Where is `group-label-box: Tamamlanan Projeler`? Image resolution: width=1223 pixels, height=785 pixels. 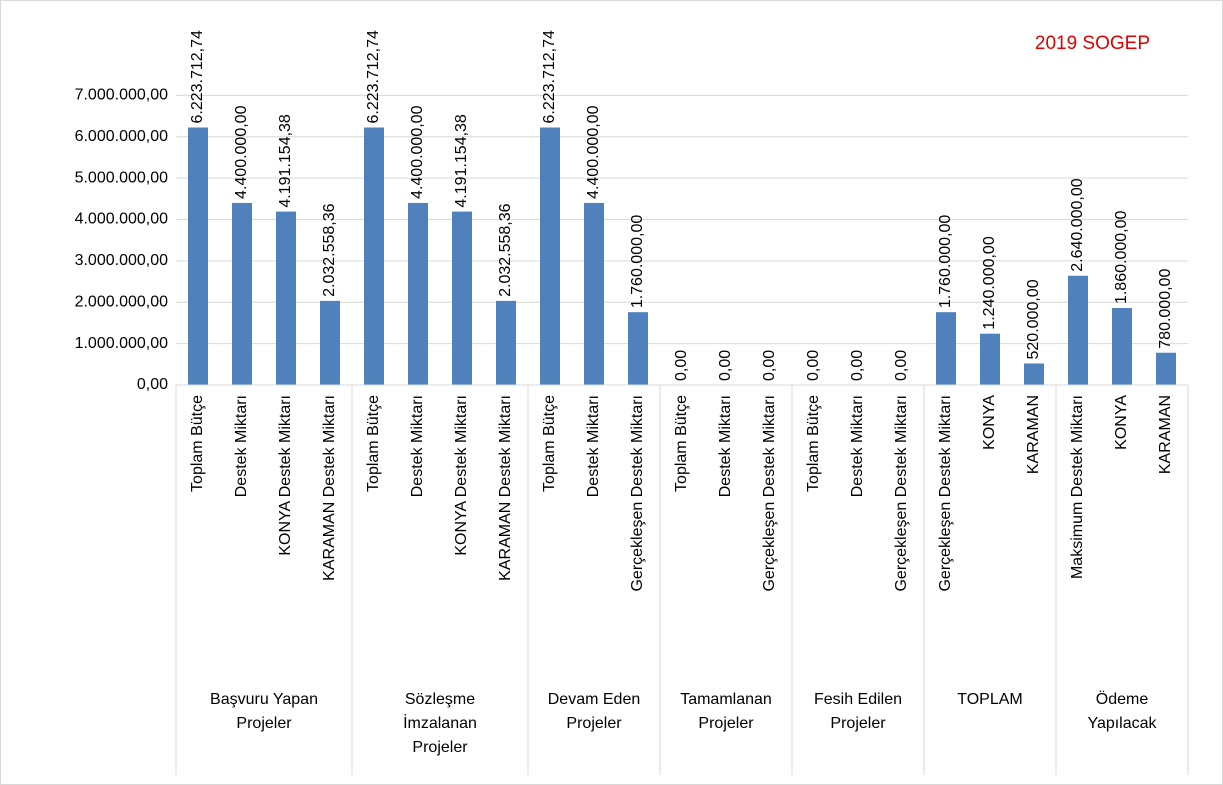 group-label-box: Tamamlanan Projeler is located at coordinates (726, 711).